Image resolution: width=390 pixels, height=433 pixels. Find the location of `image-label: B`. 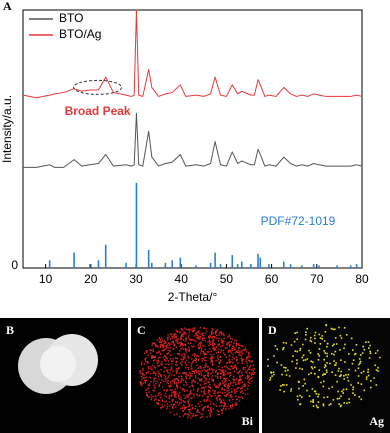

image-label: B is located at coordinates (10, 330).